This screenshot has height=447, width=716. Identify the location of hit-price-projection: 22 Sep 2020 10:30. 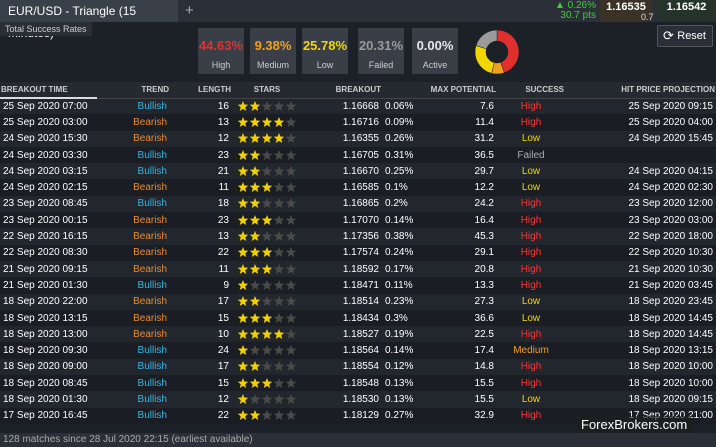
(640, 252).